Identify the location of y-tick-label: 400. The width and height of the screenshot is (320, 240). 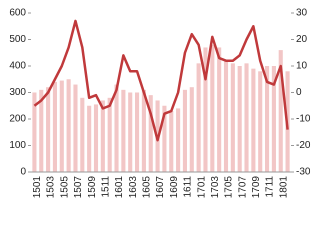
(17, 66).